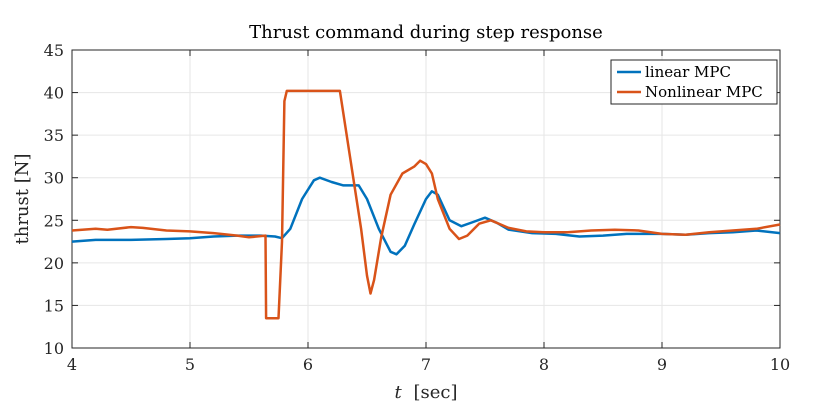  Describe the element at coordinates (399, 392) in the screenshot. I see `x-axis-label-var: t` at that location.